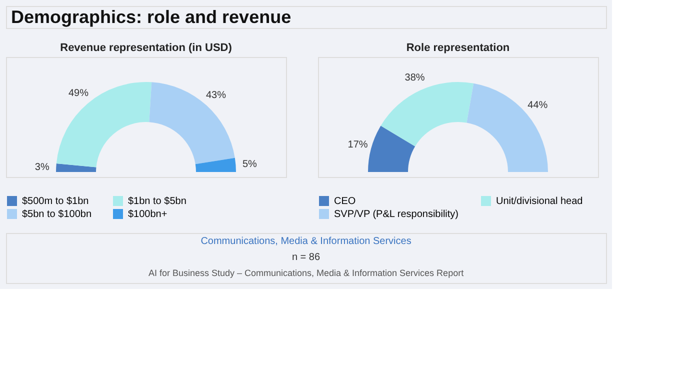  What do you see at coordinates (216, 96) in the screenshot?
I see `data-label: 43%` at bounding box center [216, 96].